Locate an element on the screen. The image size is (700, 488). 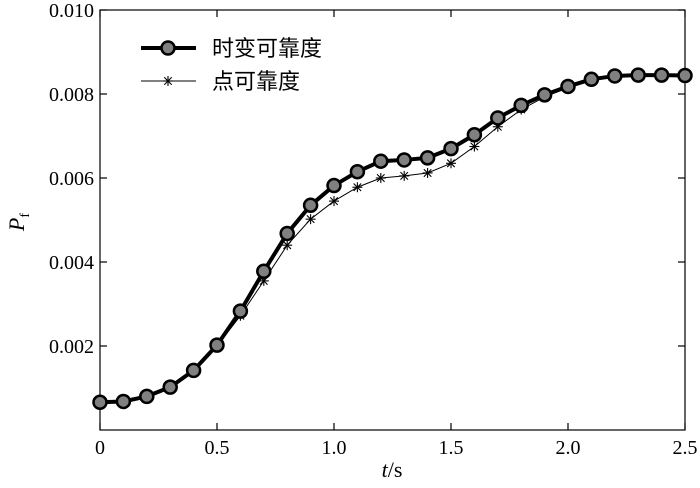
x-tick-label: 0.5 is located at coordinates (217, 448).